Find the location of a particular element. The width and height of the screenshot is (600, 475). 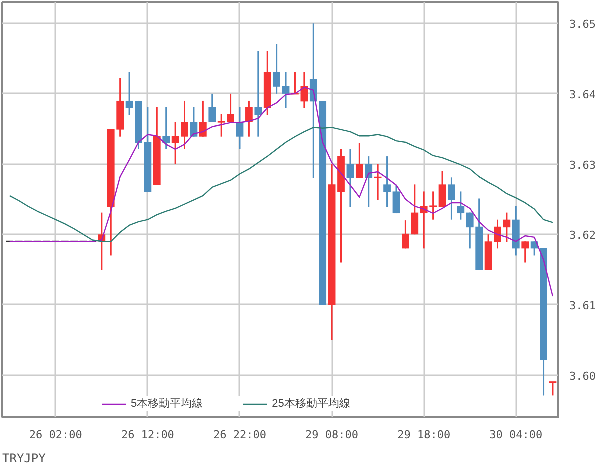

x-tick-label: 29 18:00 is located at coordinates (424, 435).